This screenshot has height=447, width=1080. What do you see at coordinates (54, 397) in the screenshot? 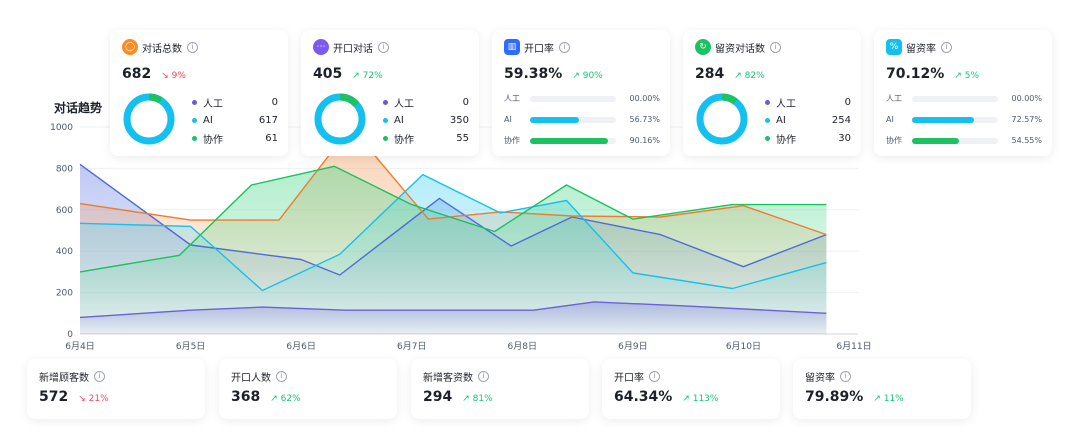
I see `card-value: 572` at bounding box center [54, 397].